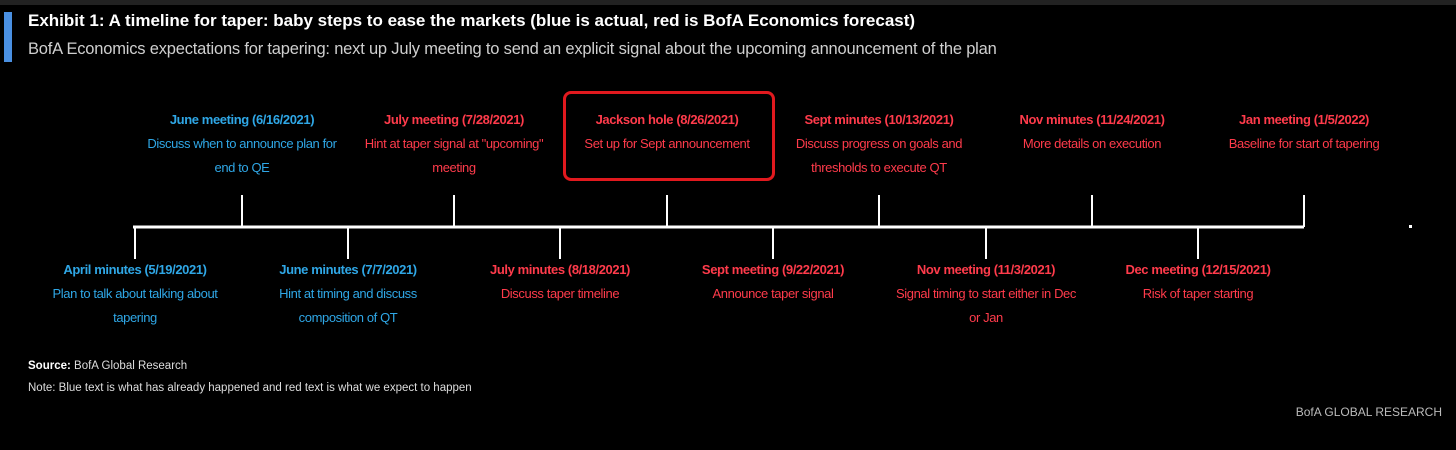  I want to click on top-rule, so click(728, 2).